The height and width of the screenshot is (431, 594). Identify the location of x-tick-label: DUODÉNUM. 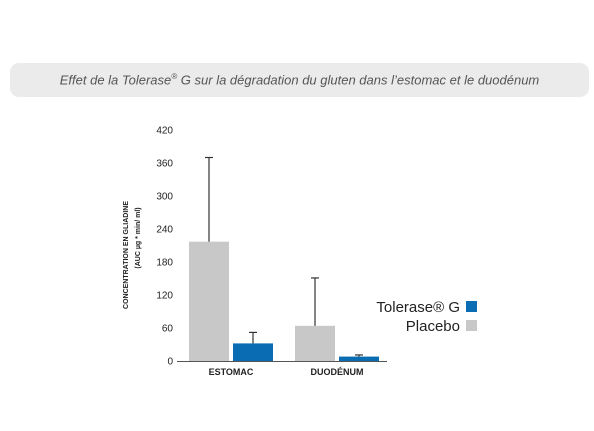
(337, 372).